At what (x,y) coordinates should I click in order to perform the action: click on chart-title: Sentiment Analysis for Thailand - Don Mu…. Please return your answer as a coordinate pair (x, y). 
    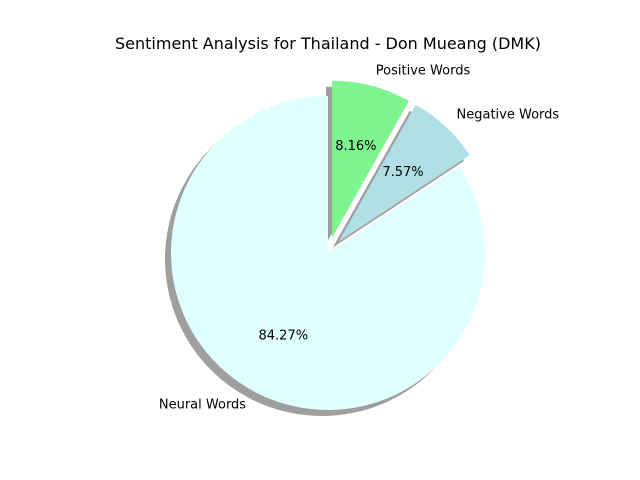
    Looking at the image, I should click on (328, 43).